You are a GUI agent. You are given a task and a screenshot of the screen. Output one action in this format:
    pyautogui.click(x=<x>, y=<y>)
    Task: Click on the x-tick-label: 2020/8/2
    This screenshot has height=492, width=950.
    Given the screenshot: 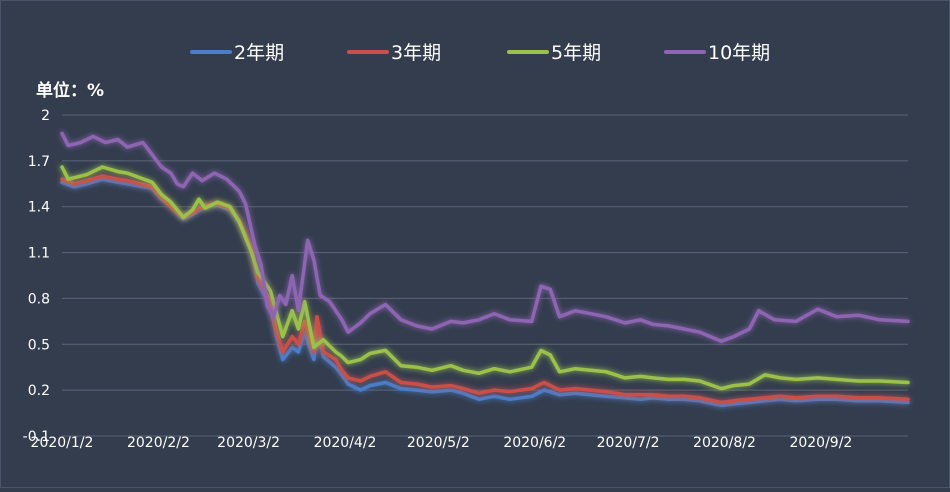 What is the action you would take?
    pyautogui.click(x=724, y=443)
    